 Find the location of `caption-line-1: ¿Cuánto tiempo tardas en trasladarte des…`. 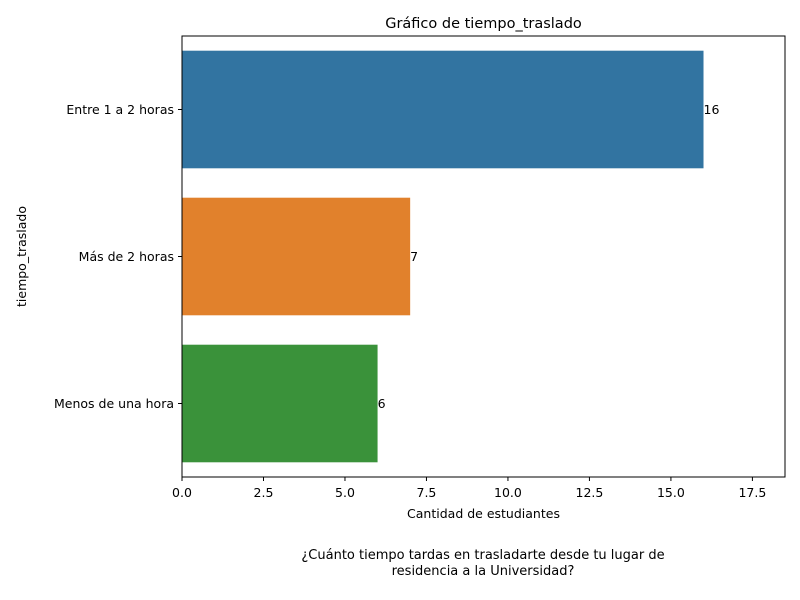

caption-line-1: ¿Cuánto tiempo tardas en trasladarte des… is located at coordinates (483, 555).